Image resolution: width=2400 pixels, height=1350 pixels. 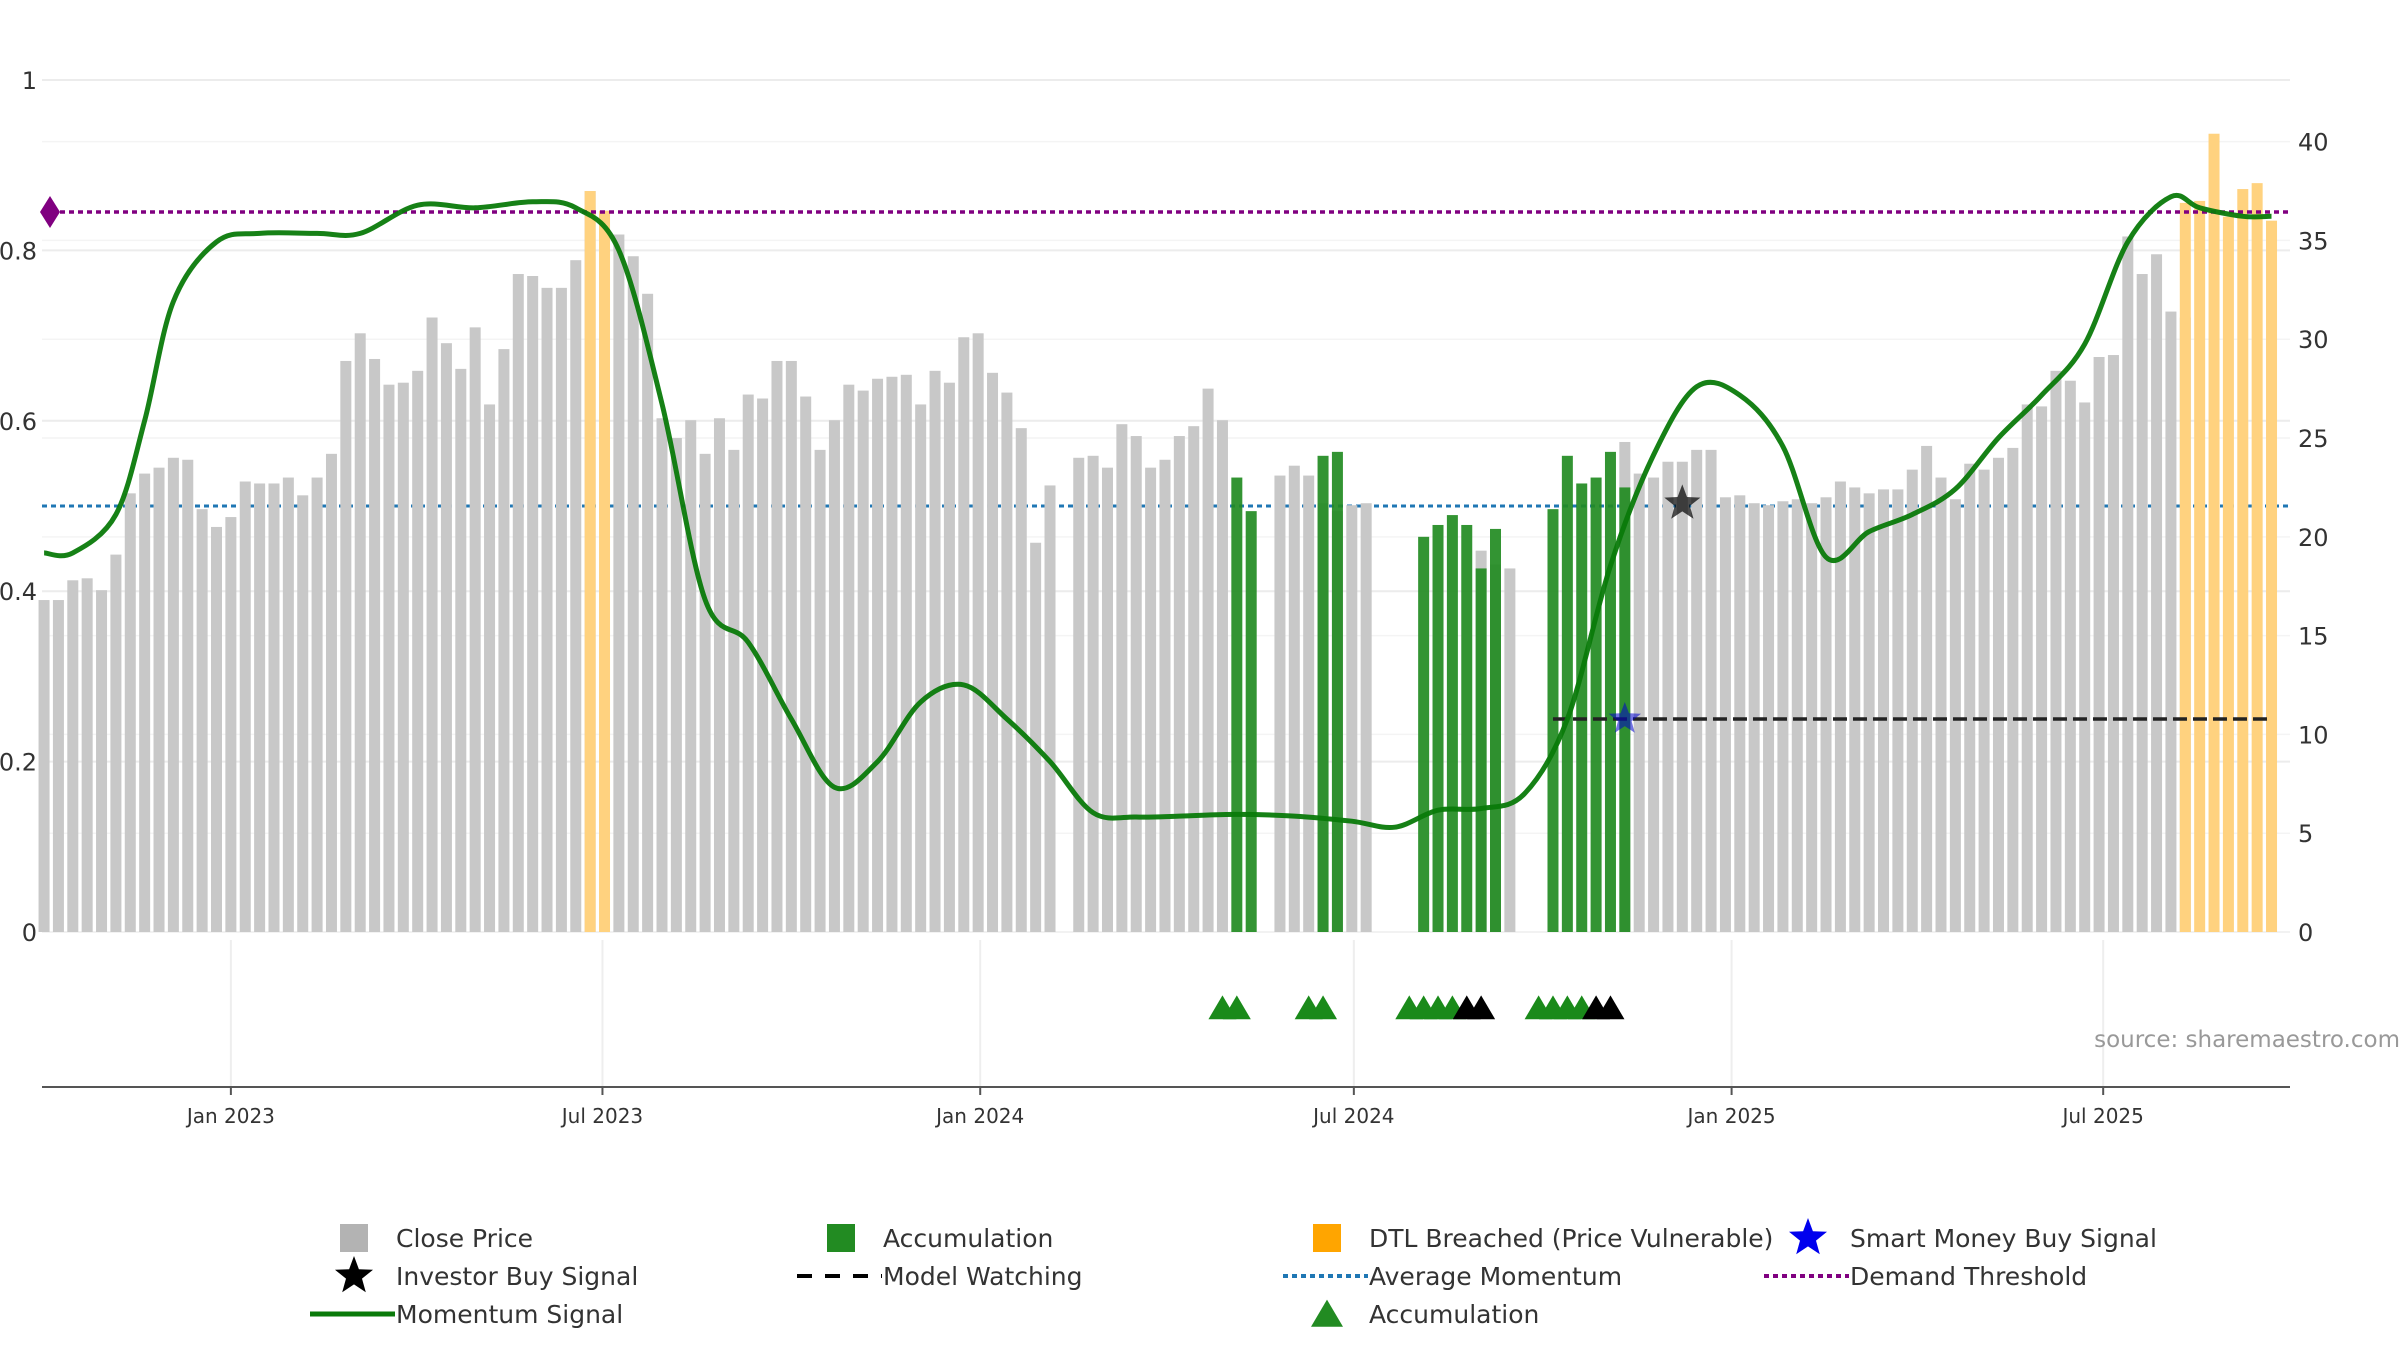 What do you see at coordinates (979, 1116) in the screenshot?
I see `x-tick-label: Jan 2024` at bounding box center [979, 1116].